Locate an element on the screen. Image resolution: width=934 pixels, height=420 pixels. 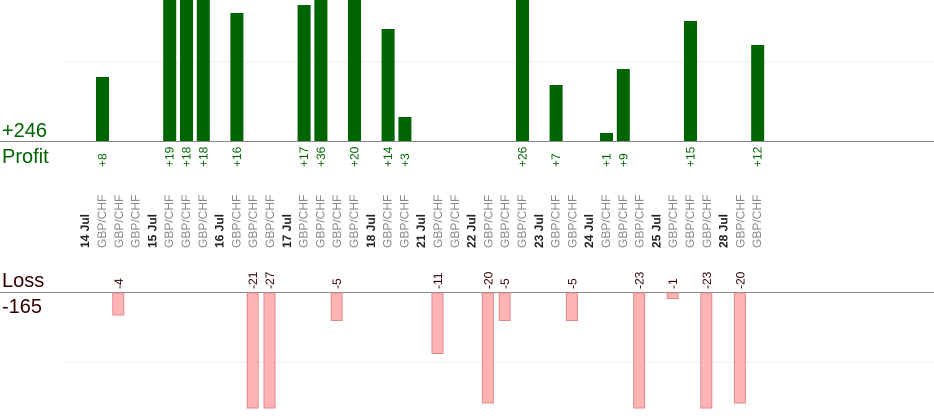
profit-value-label: +15 is located at coordinates (691, 156).